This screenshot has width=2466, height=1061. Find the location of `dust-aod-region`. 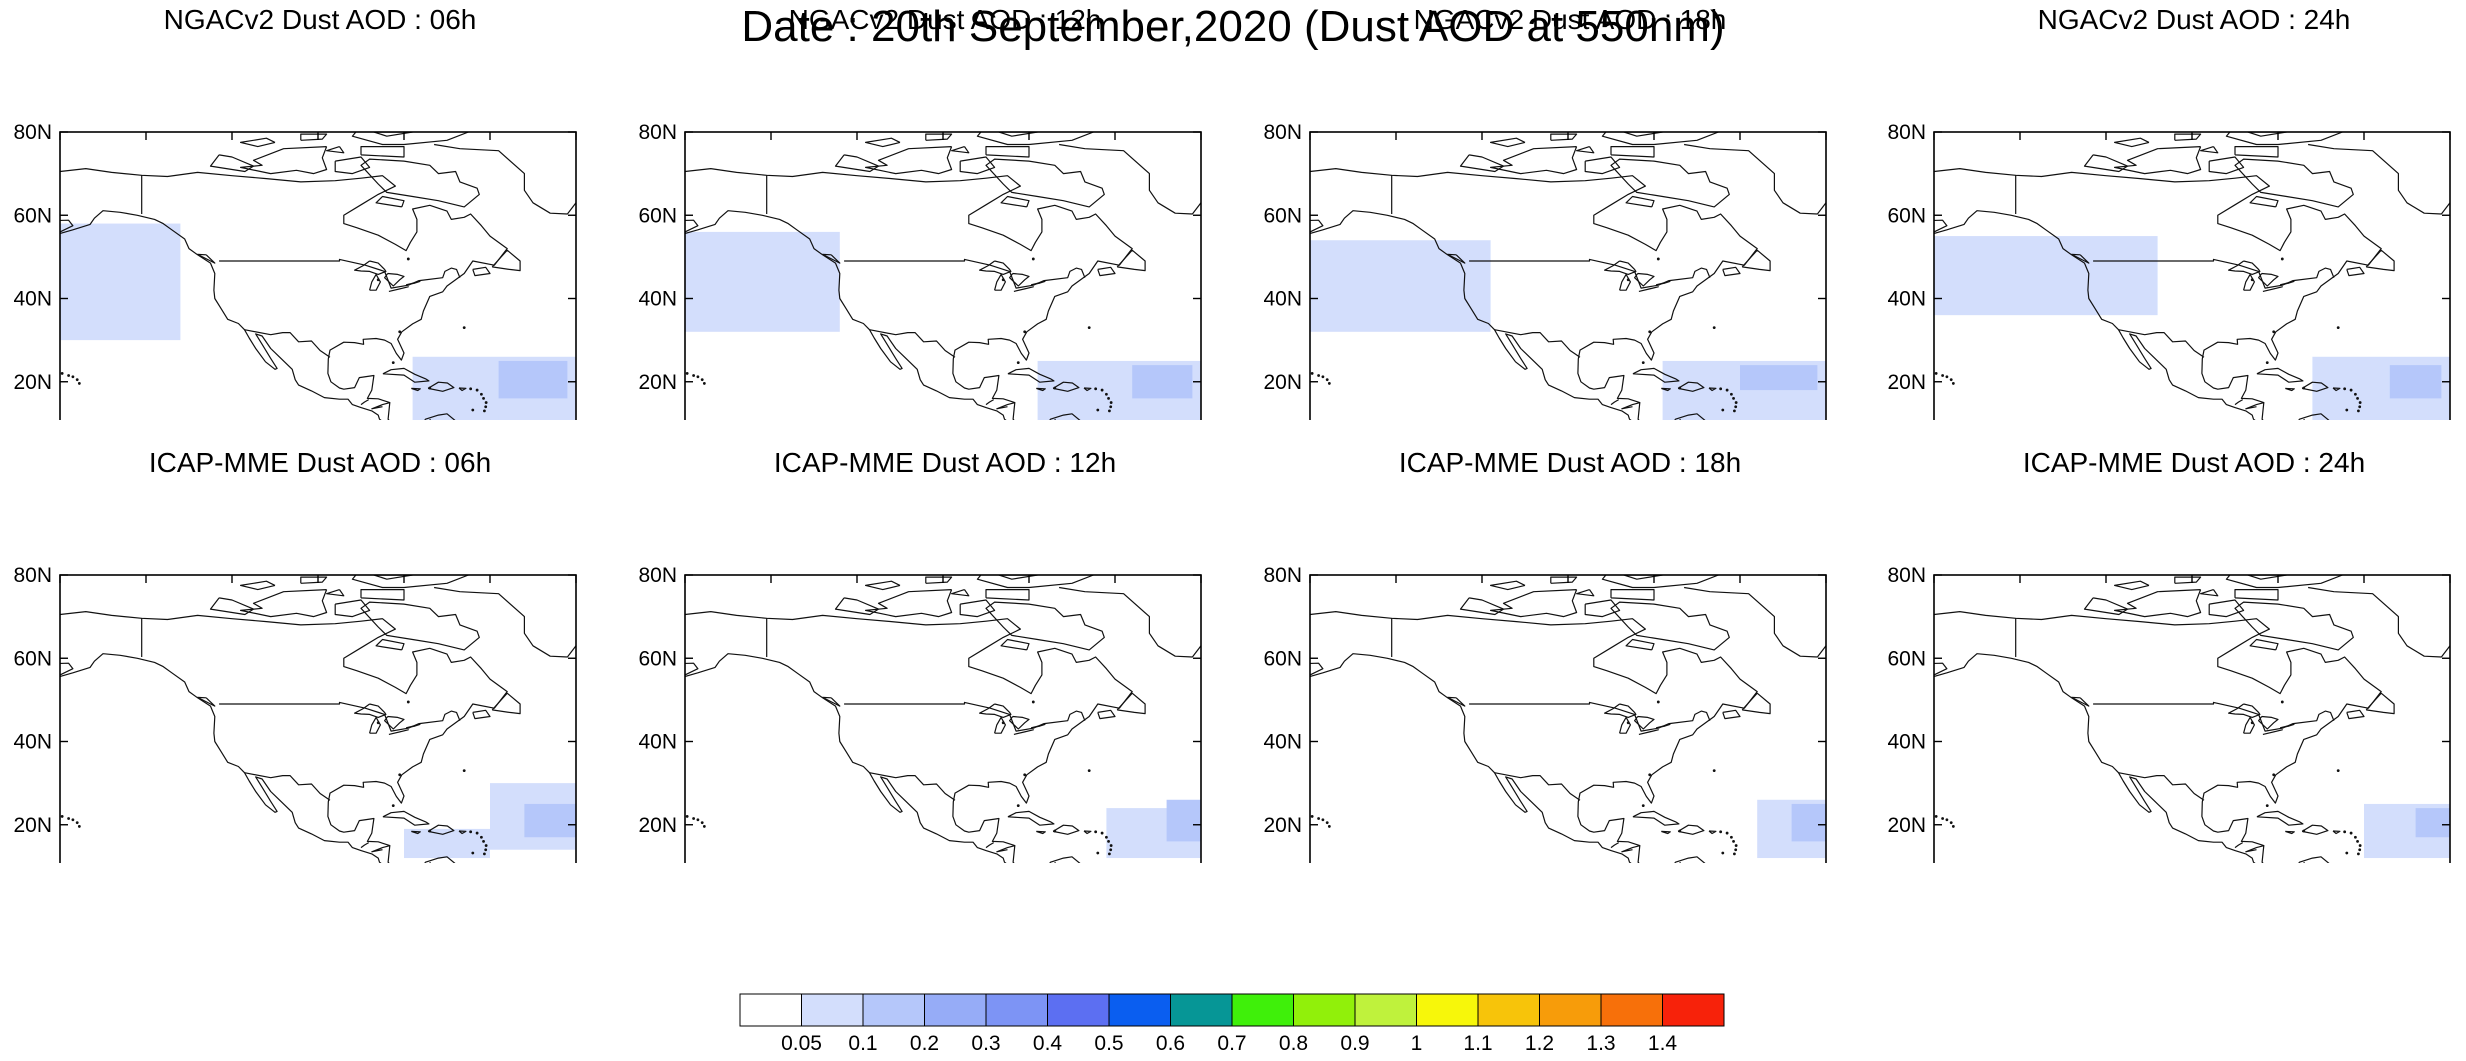

dust-aod-region is located at coordinates (1183, 820).